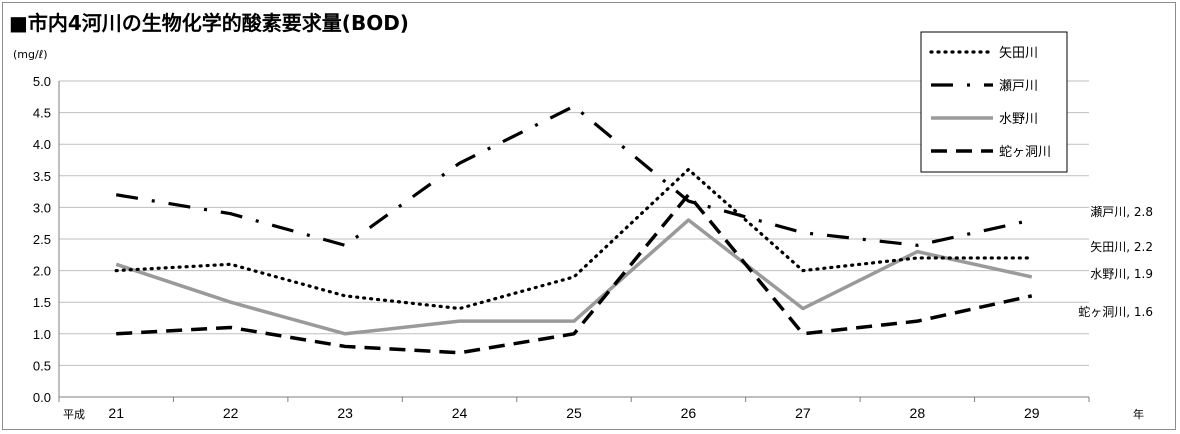 The image size is (1180, 434). What do you see at coordinates (994, 102) in the screenshot?
I see `legend-box` at bounding box center [994, 102].